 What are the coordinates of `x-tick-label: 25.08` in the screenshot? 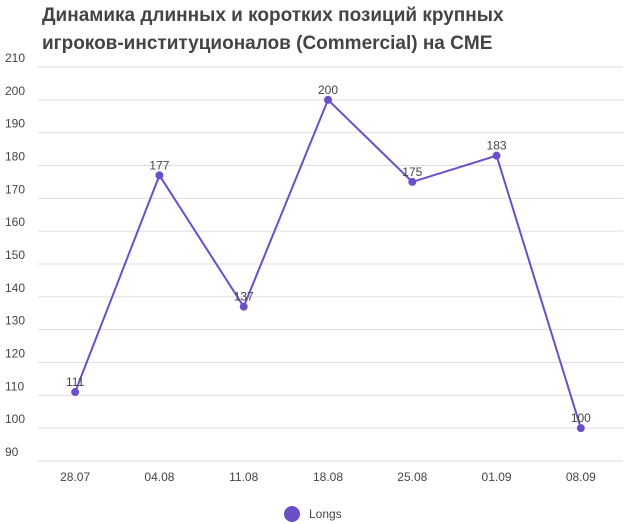 It's located at (412, 477).